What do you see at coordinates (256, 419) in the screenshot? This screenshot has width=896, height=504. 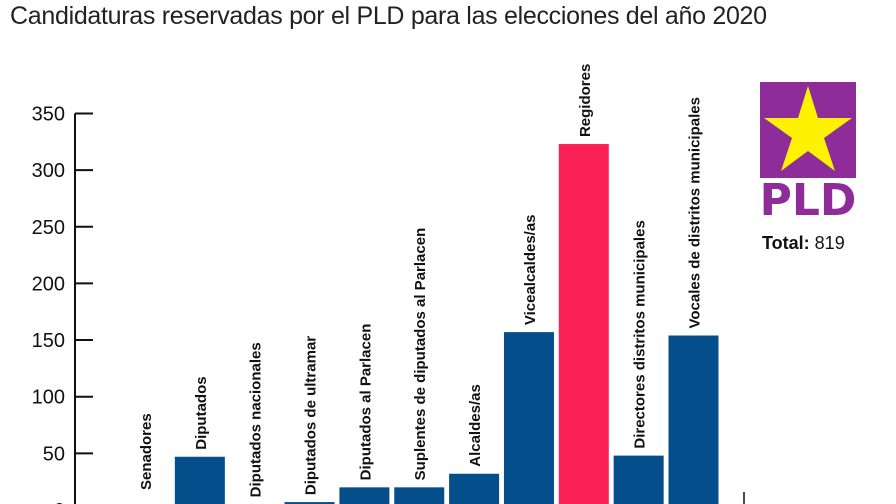 I see `bar-label: Diputados nacionales` at bounding box center [256, 419].